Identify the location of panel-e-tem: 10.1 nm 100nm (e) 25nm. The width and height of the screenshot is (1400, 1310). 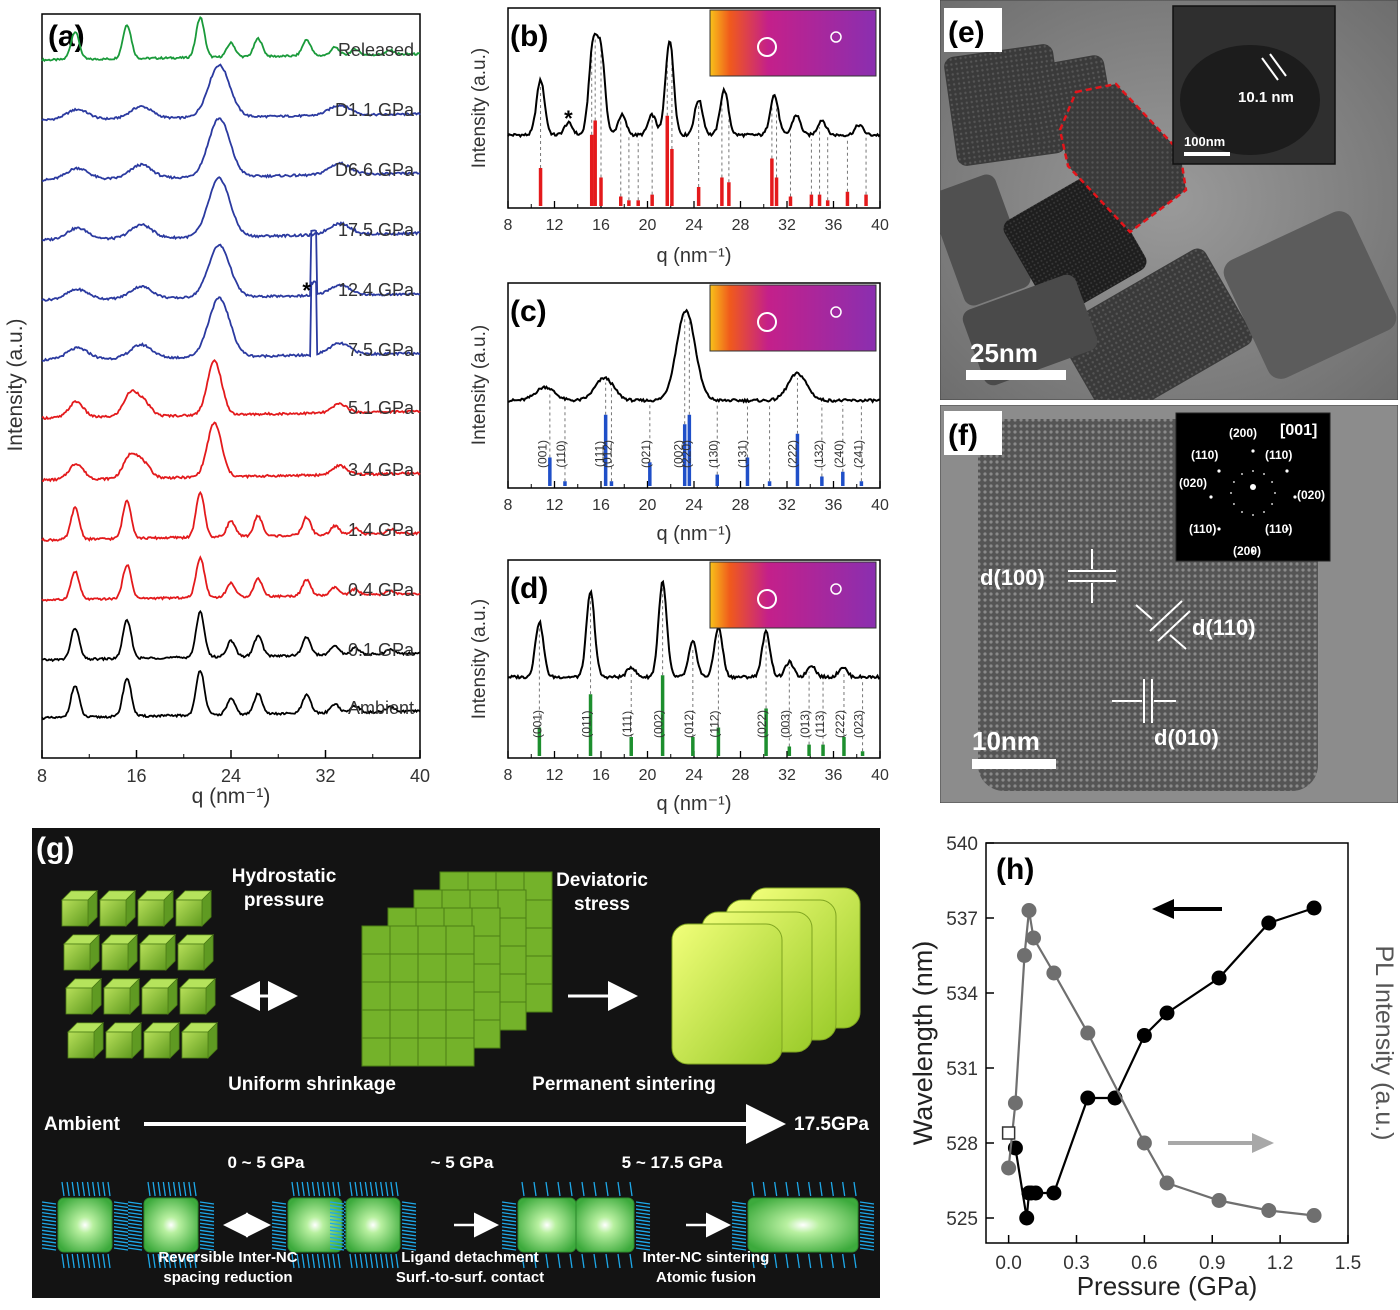
(1164, 211).